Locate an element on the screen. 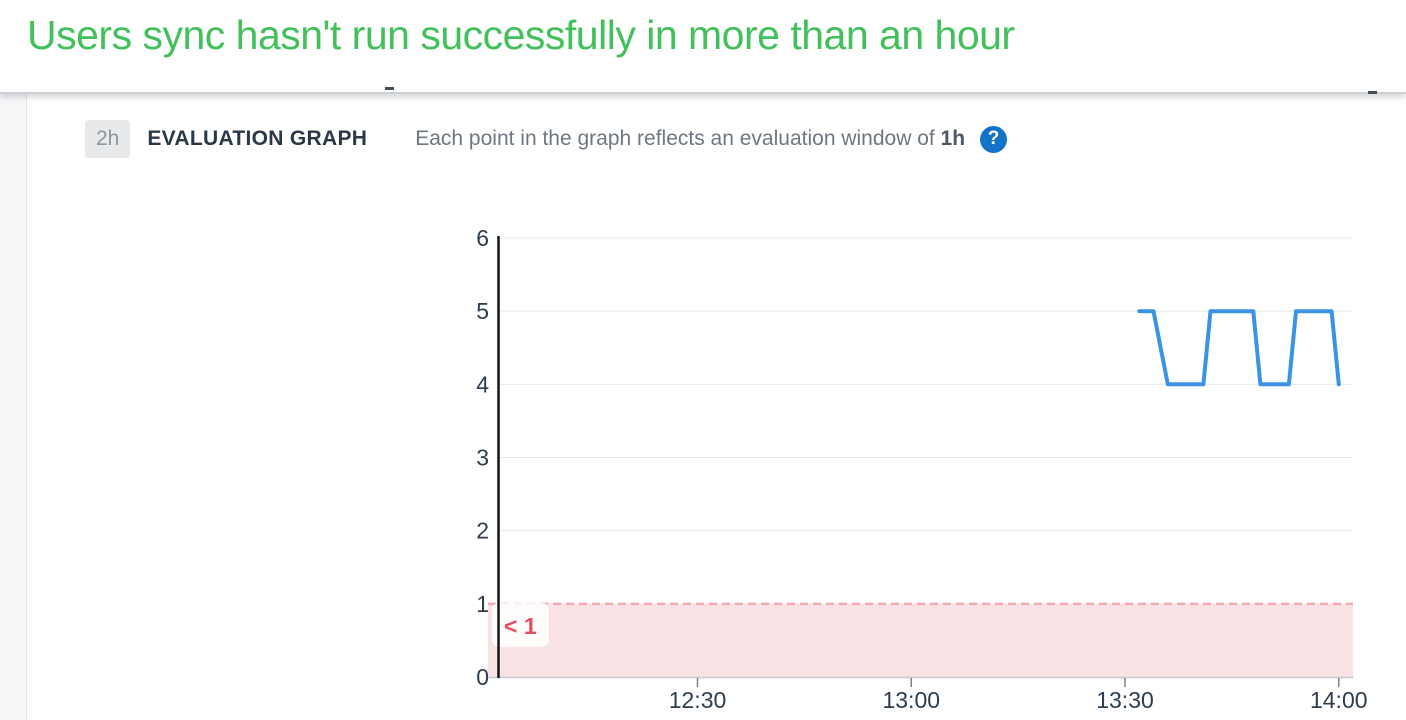 Image resolution: width=1406 pixels, height=720 pixels. alert-threshold-label: < 1 is located at coordinates (520, 626).